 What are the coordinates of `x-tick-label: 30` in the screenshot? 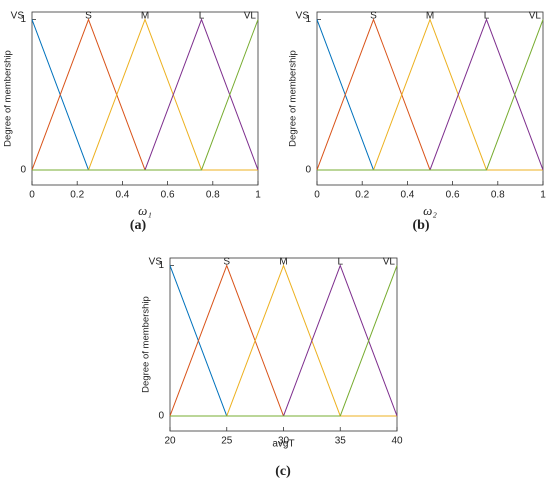 It's located at (284, 441).